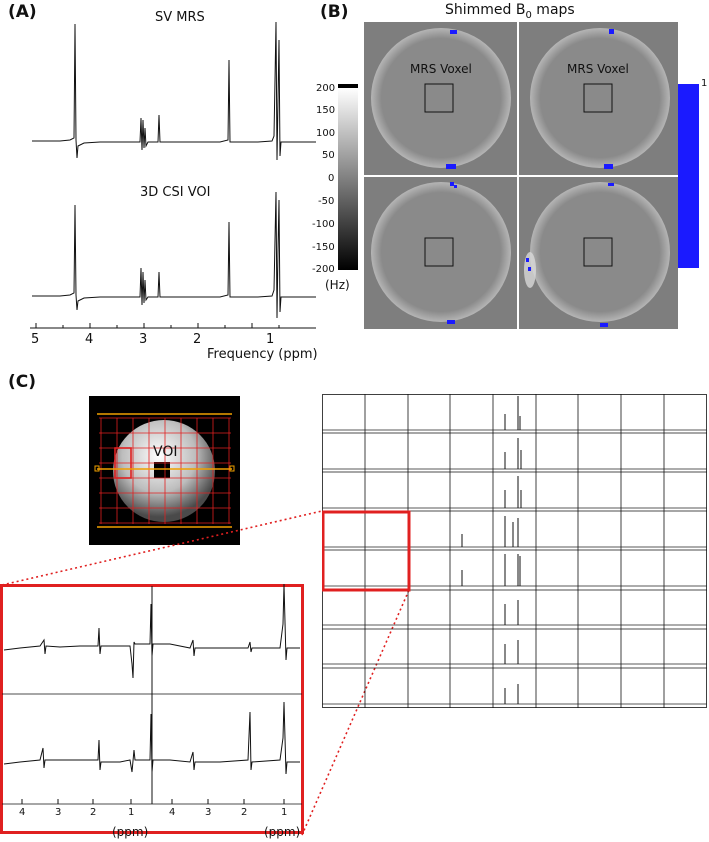  What do you see at coordinates (323, 224) in the screenshot?
I see `colorbar-tick-neg100: -100` at bounding box center [323, 224].